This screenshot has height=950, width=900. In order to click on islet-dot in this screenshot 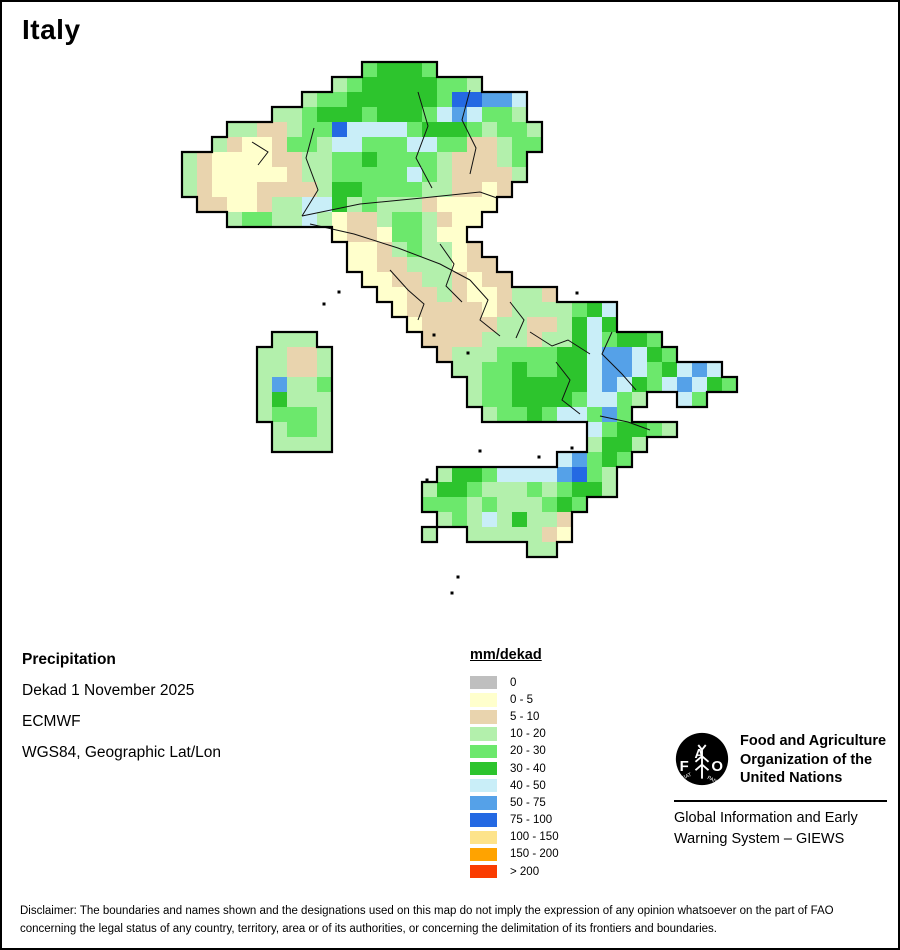, I will do `click(572, 448)`.